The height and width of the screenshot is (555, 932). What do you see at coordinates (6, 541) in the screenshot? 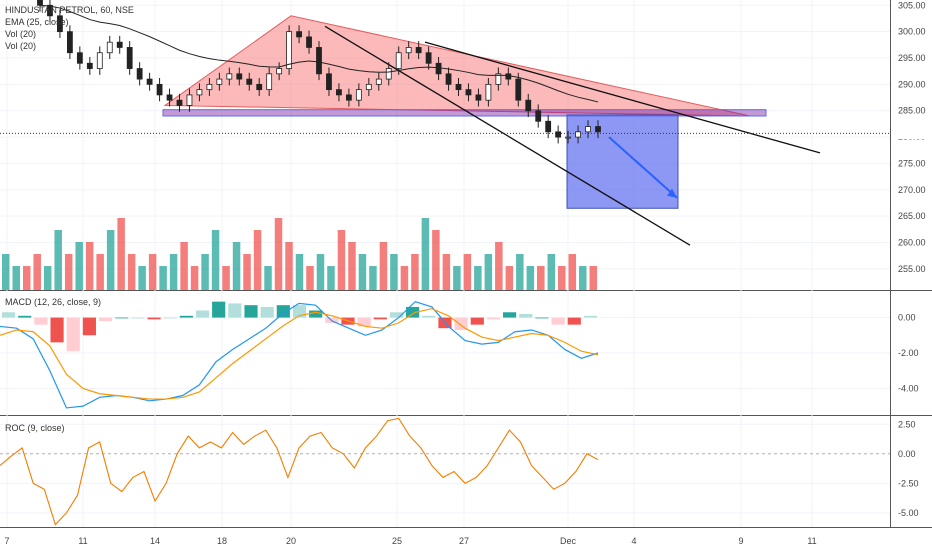
I see `time-tick-label: 7` at bounding box center [6, 541].